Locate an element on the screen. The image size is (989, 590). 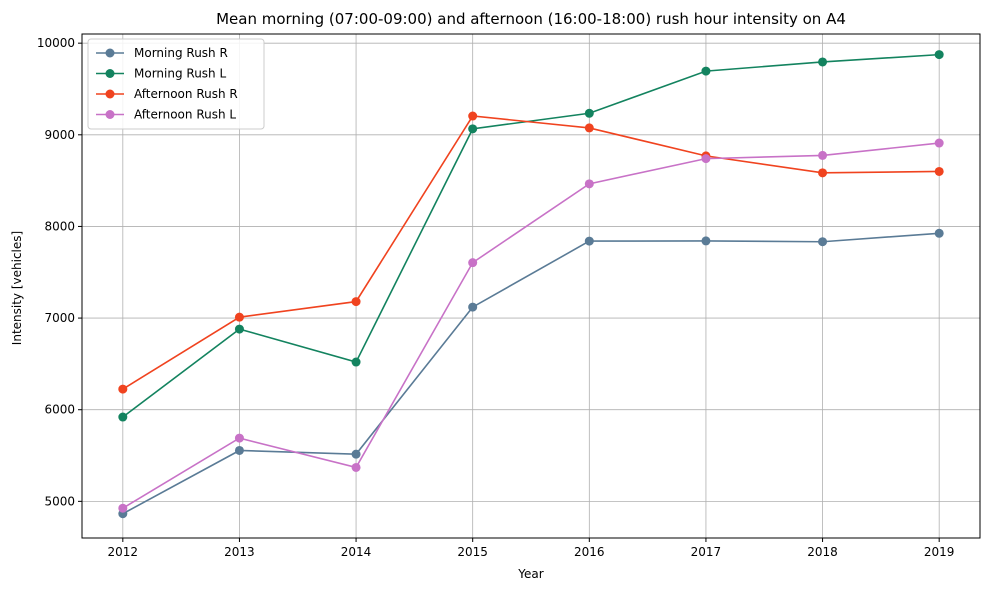
x-tick-label: 2015 is located at coordinates (472, 552).